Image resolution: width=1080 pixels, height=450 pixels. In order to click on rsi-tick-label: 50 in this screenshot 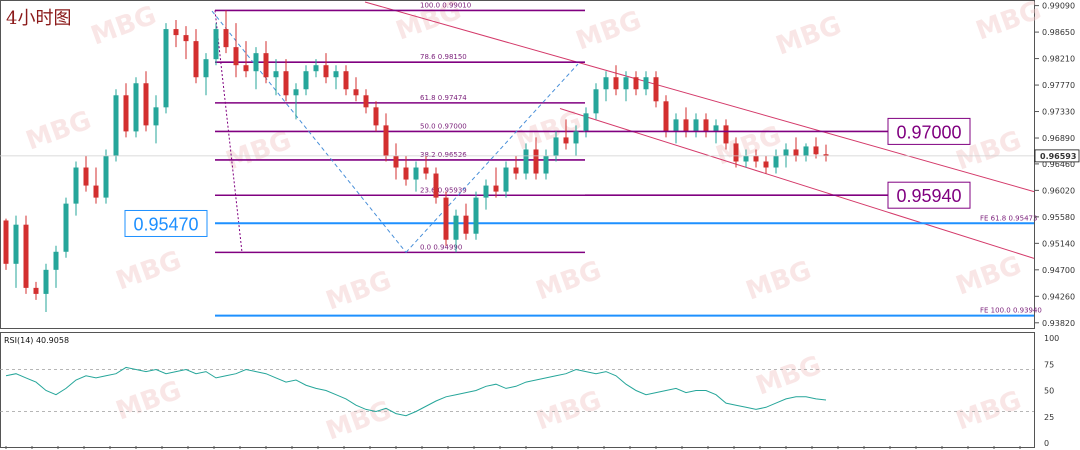, I will do `click(1049, 391)`.